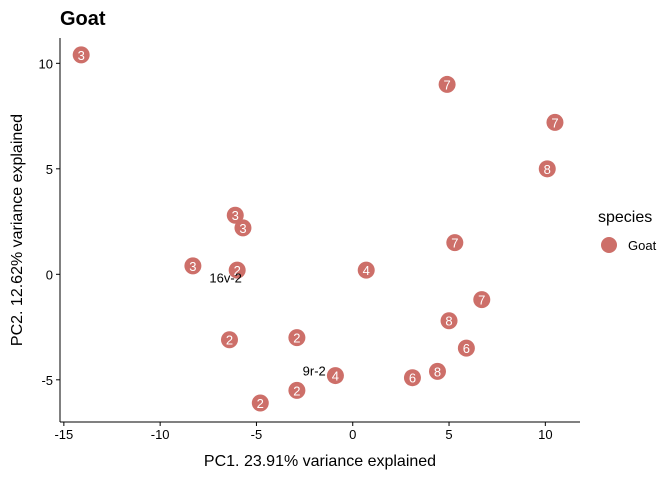  What do you see at coordinates (83, 19) in the screenshot?
I see `chart-title: Goat` at bounding box center [83, 19].